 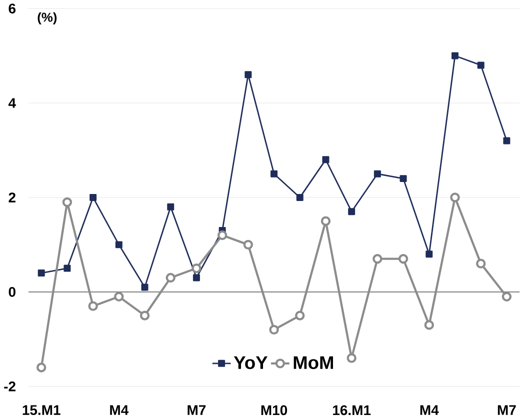 What do you see at coordinates (313, 363) in the screenshot?
I see `legend-label: MoM` at bounding box center [313, 363].